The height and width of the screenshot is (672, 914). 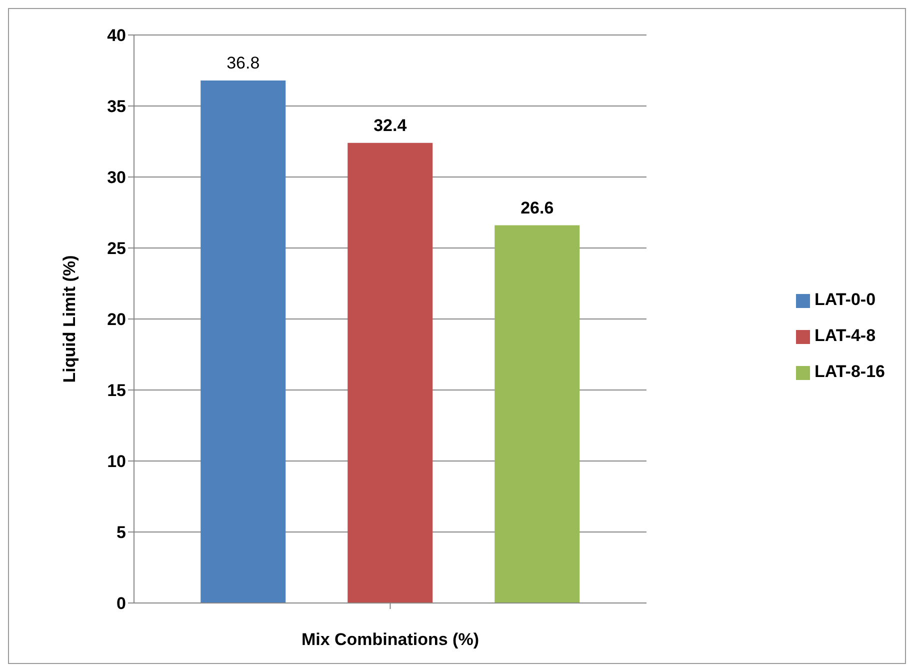 I want to click on y-tick-label: 30, so click(x=116, y=178).